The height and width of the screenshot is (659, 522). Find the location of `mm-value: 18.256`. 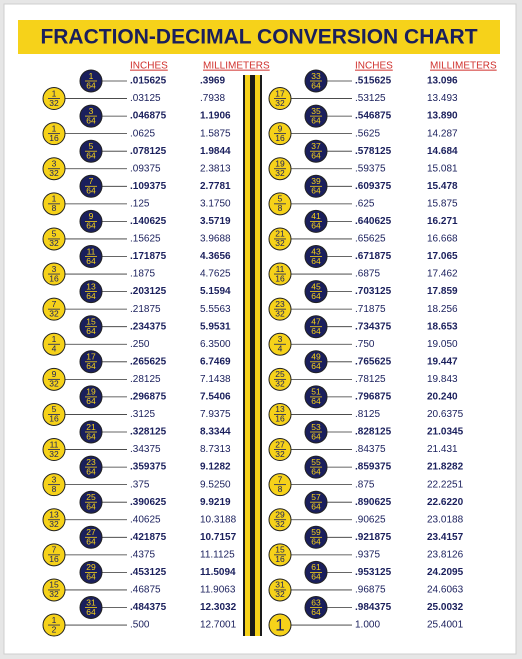

mm-value: 18.256 is located at coordinates (442, 309).